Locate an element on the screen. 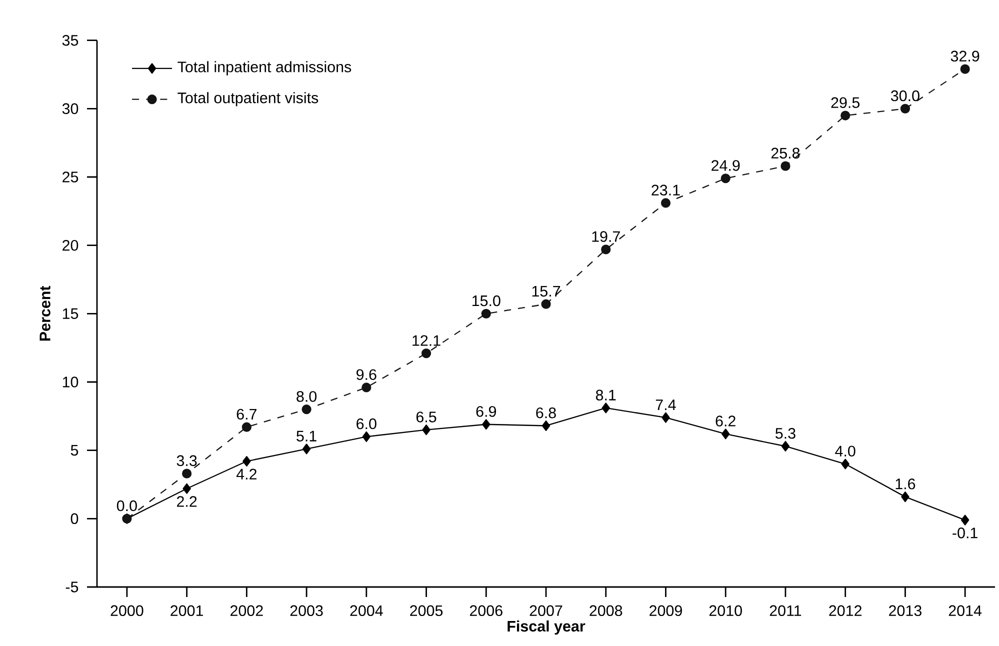 The height and width of the screenshot is (646, 999). data-label: 15.0 is located at coordinates (486, 300).